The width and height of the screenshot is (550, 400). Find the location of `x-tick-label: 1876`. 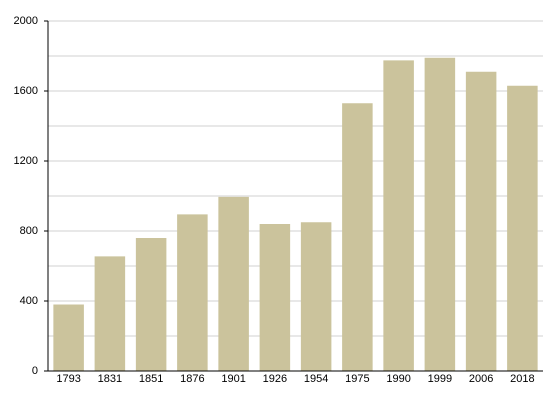

x-tick-label: 1876 is located at coordinates (192, 379).